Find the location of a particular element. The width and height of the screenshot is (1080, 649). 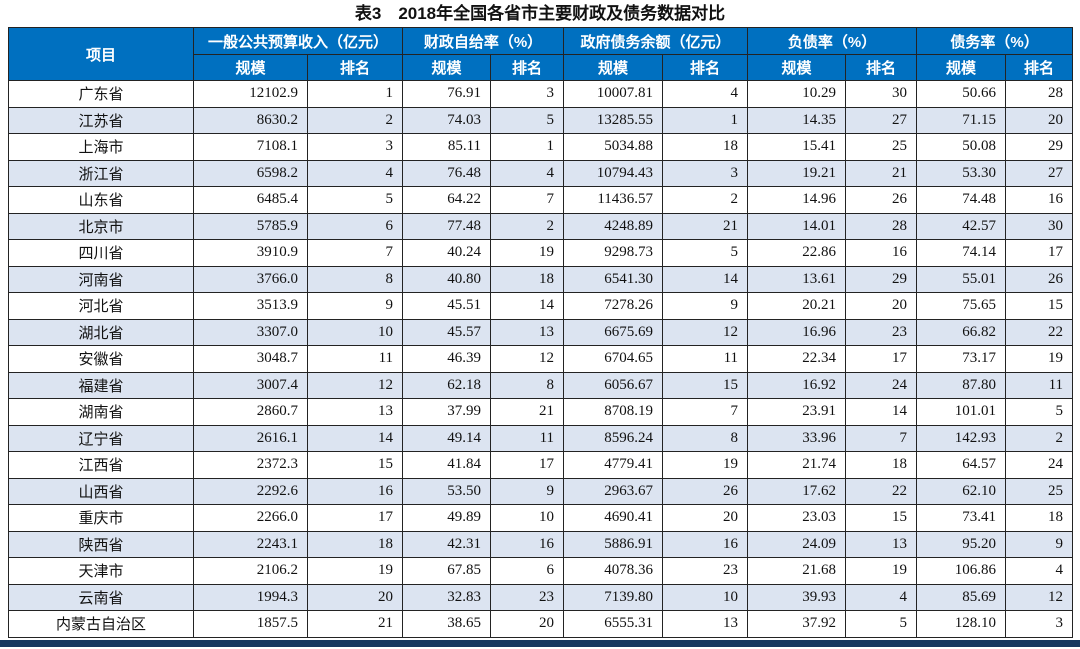

value-cell: 4078.36 is located at coordinates (613, 571).